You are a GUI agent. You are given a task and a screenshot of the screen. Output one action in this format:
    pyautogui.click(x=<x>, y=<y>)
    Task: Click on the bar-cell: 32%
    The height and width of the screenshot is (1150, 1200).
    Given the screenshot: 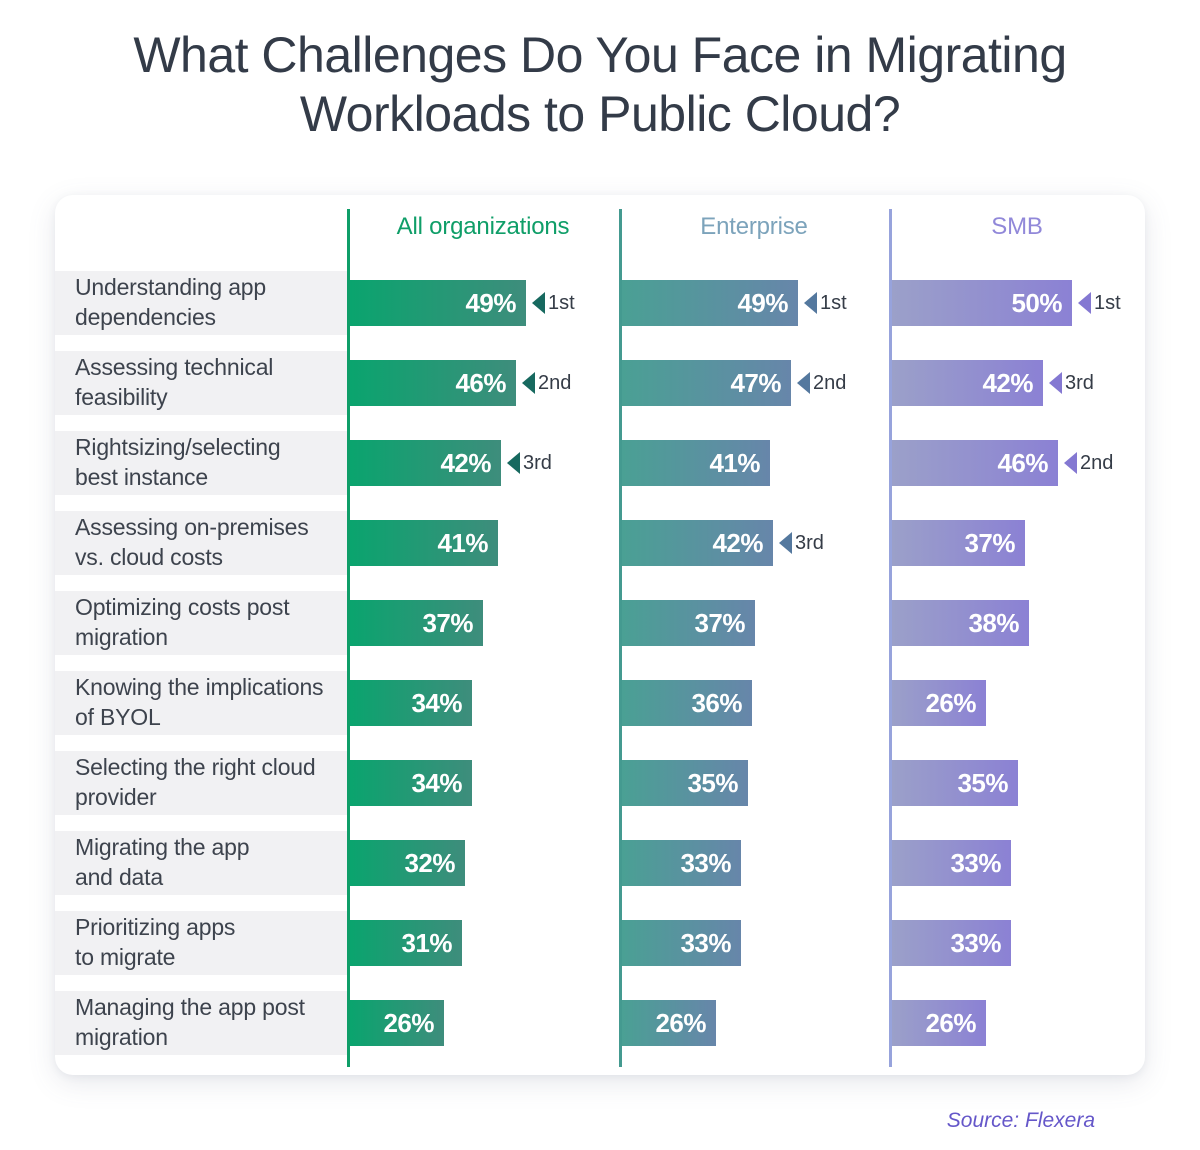 What is the action you would take?
    pyautogui.click(x=483, y=863)
    